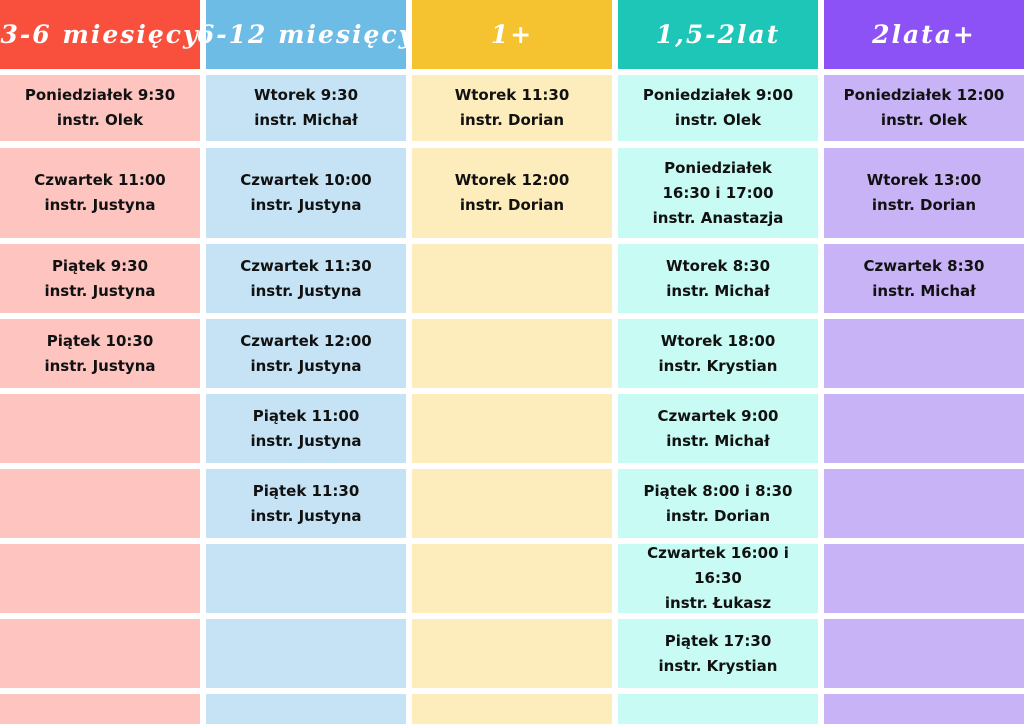  I want to click on class-time: Piątek 8:00 i 8:30, so click(718, 490).